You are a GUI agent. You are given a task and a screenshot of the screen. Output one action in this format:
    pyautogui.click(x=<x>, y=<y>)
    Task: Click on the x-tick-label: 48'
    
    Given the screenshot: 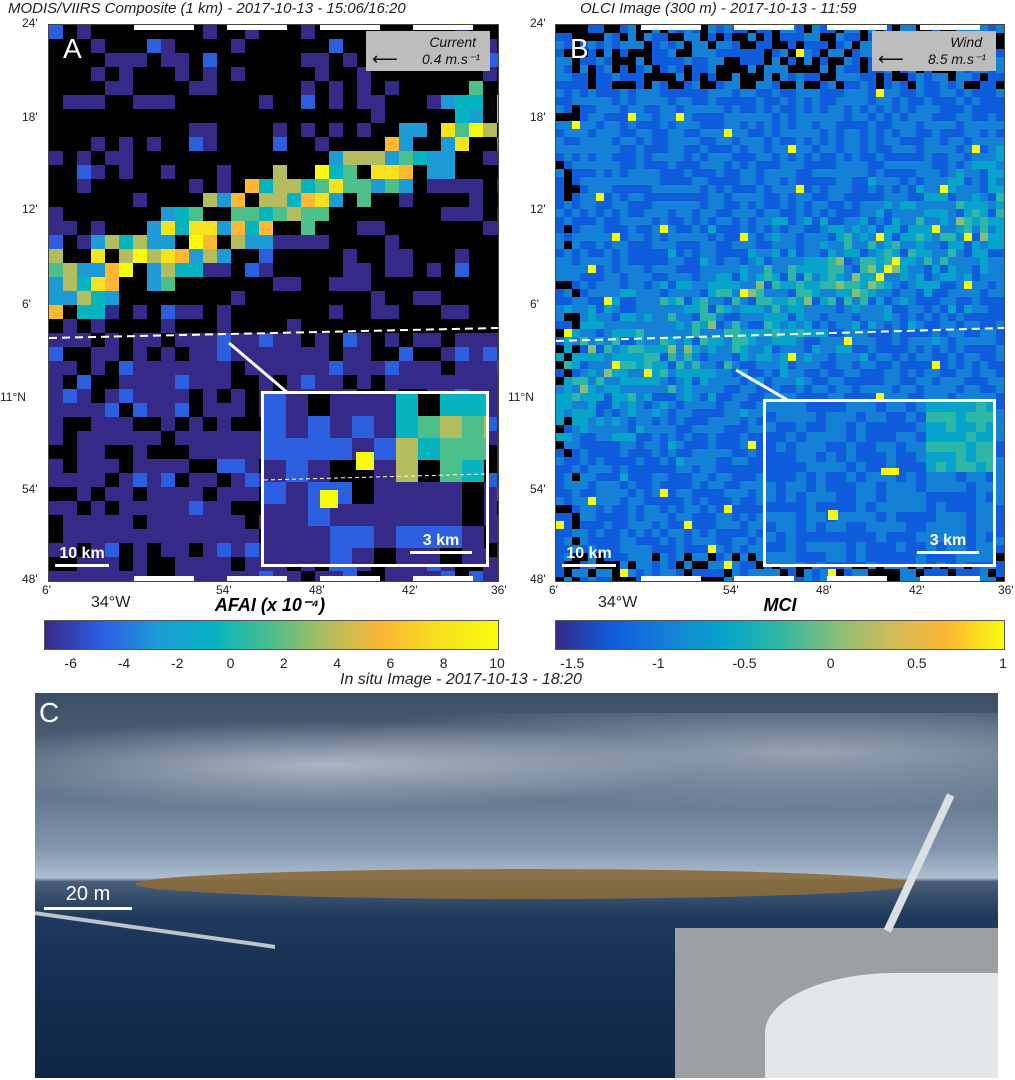 What is the action you would take?
    pyautogui.click(x=317, y=590)
    